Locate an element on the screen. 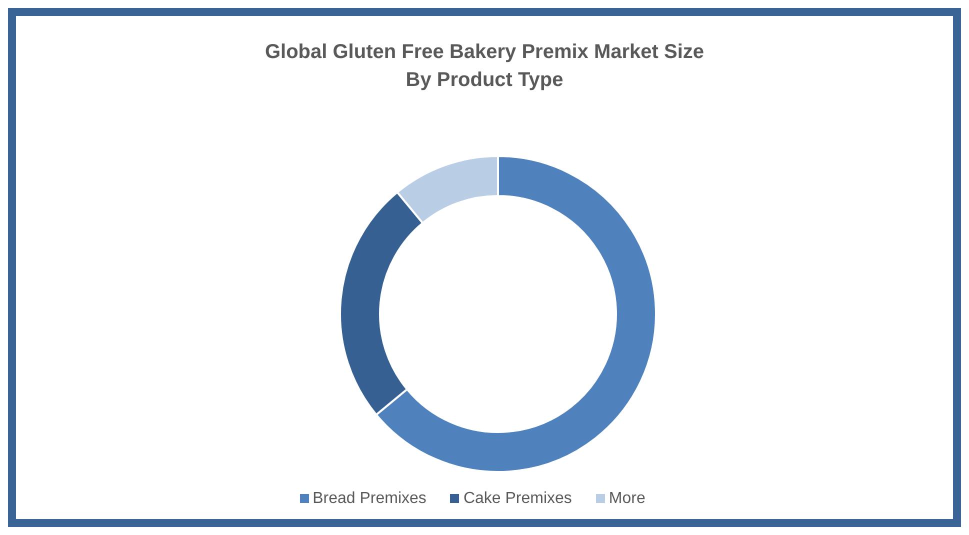  legend-label: More is located at coordinates (627, 498).